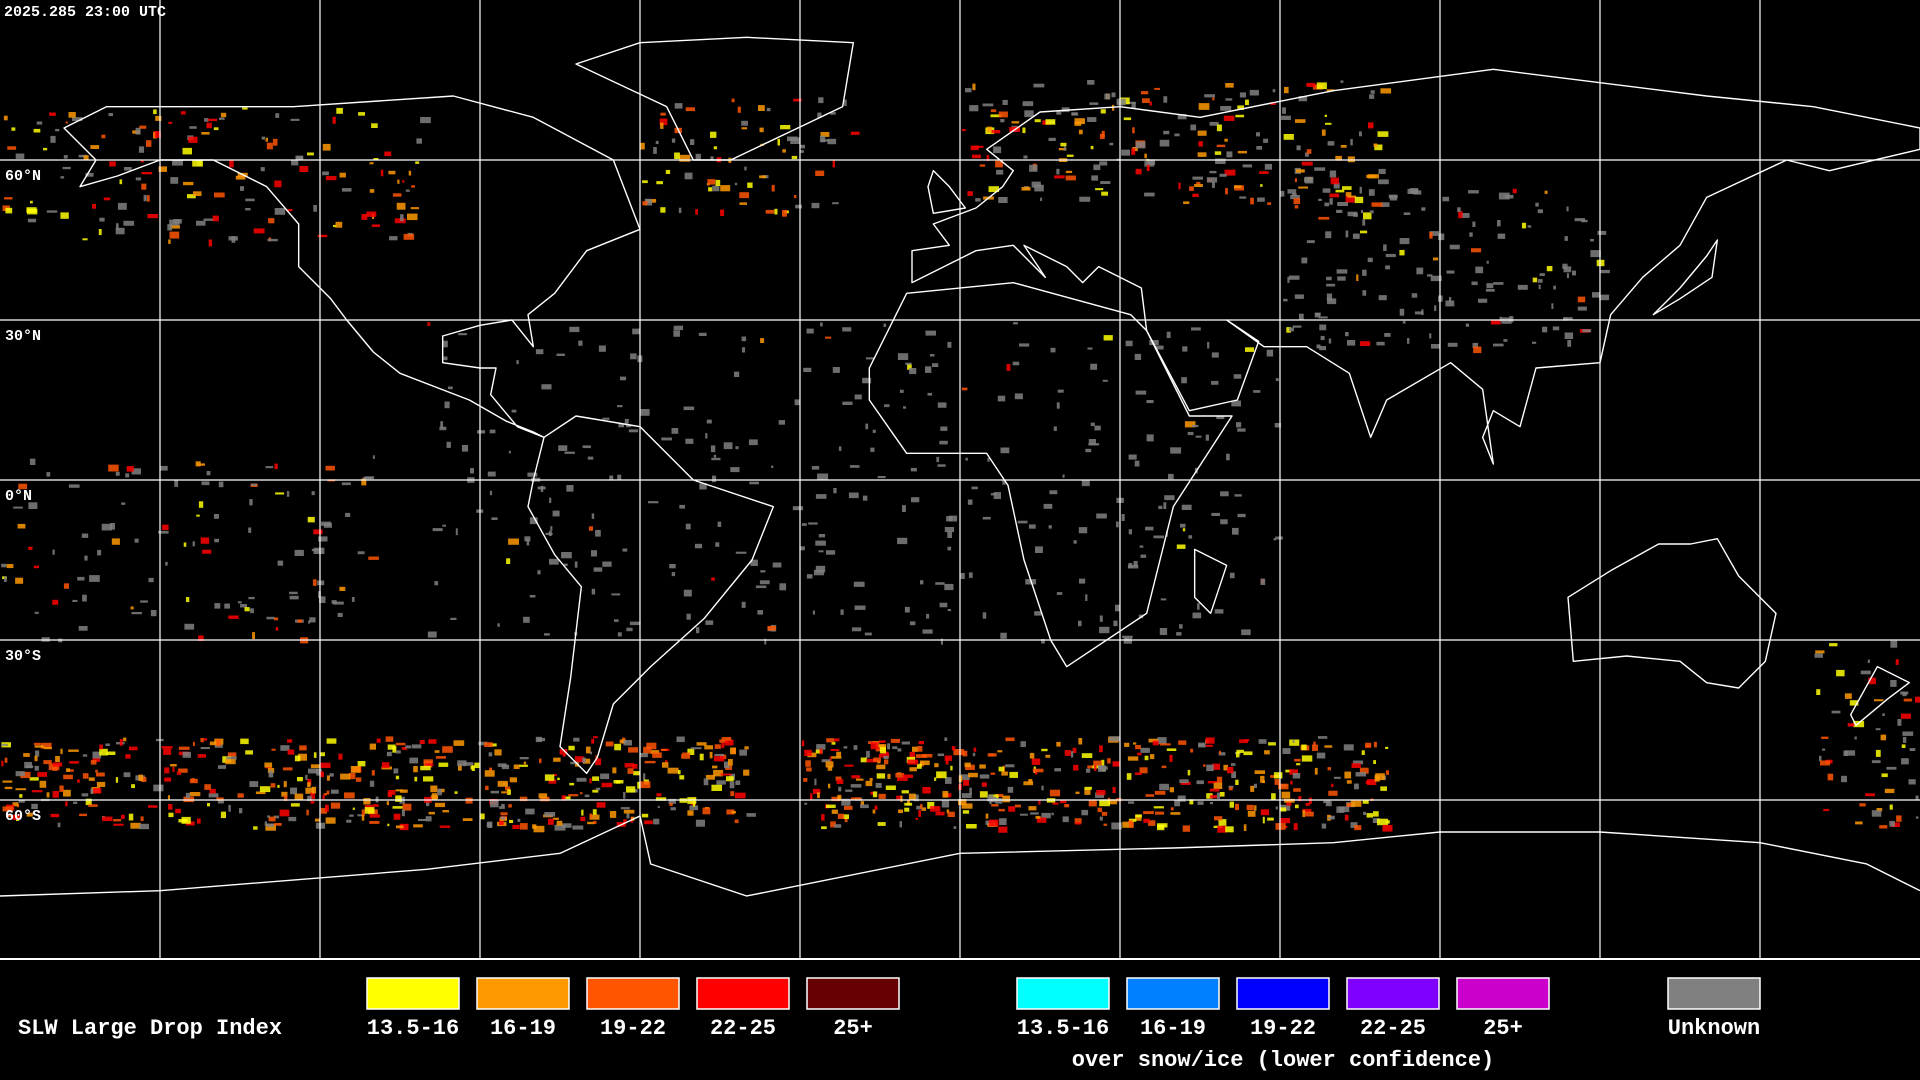  Describe the element at coordinates (1283, 993) in the screenshot. I see `legend-swatch` at that location.